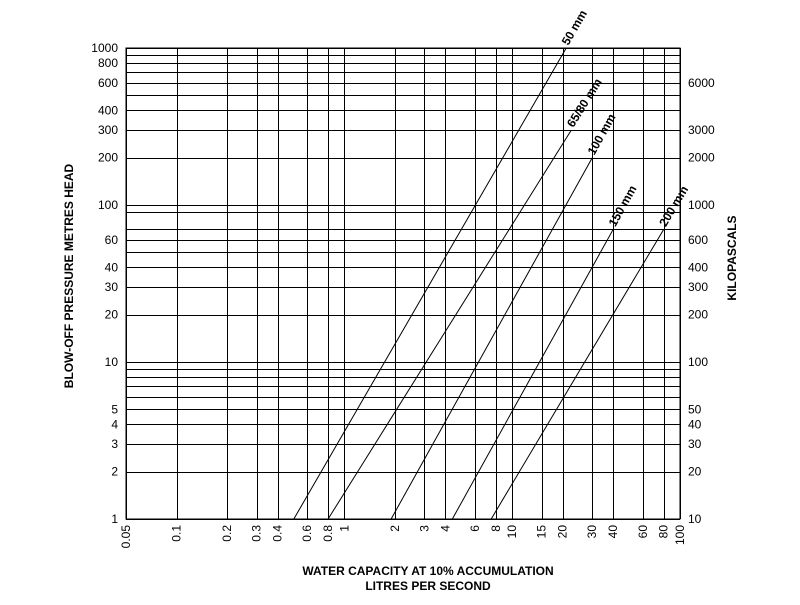 The image size is (800, 605). Describe the element at coordinates (698, 267) in the screenshot. I see `y-tick-label-right: 400` at that location.